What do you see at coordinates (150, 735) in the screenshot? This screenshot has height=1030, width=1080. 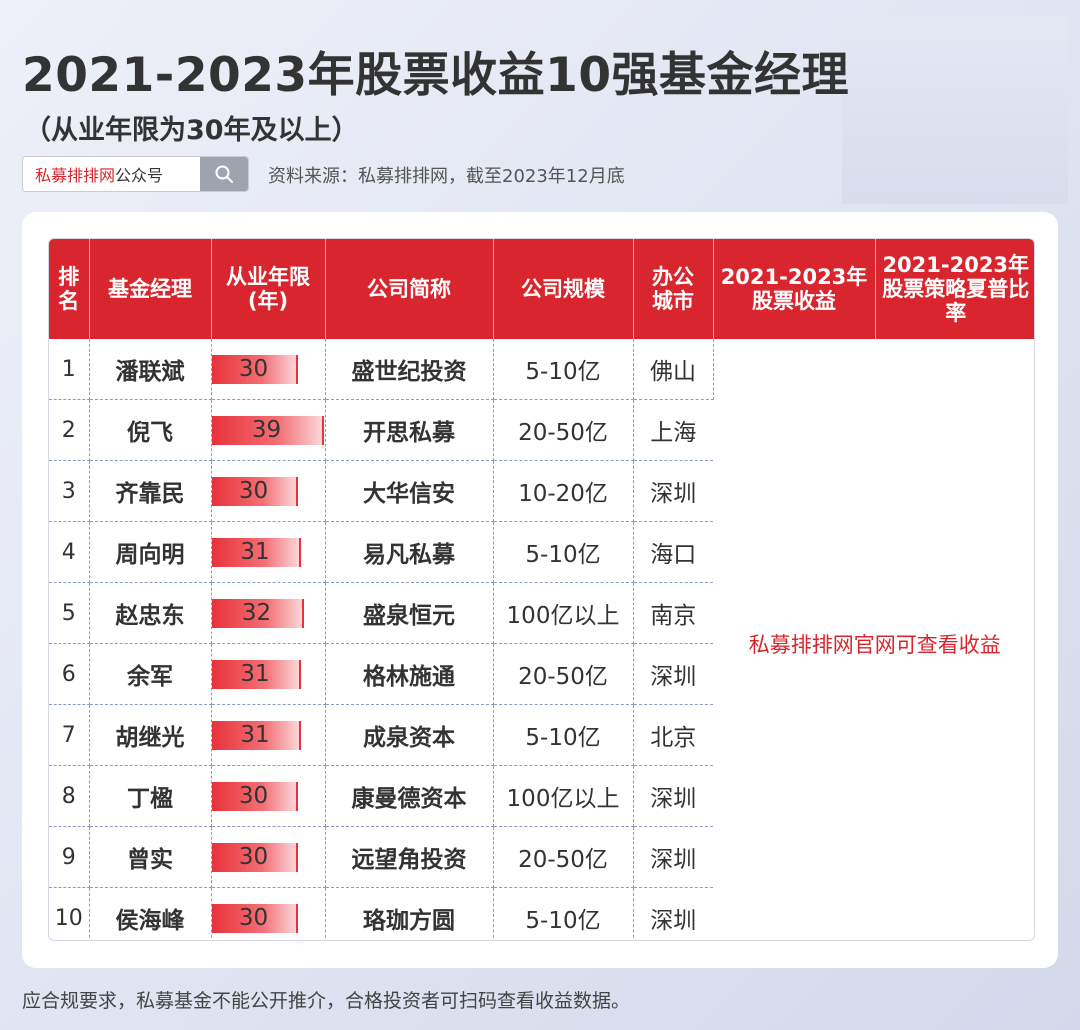 I see `cell-manager: 胡继光` at bounding box center [150, 735].